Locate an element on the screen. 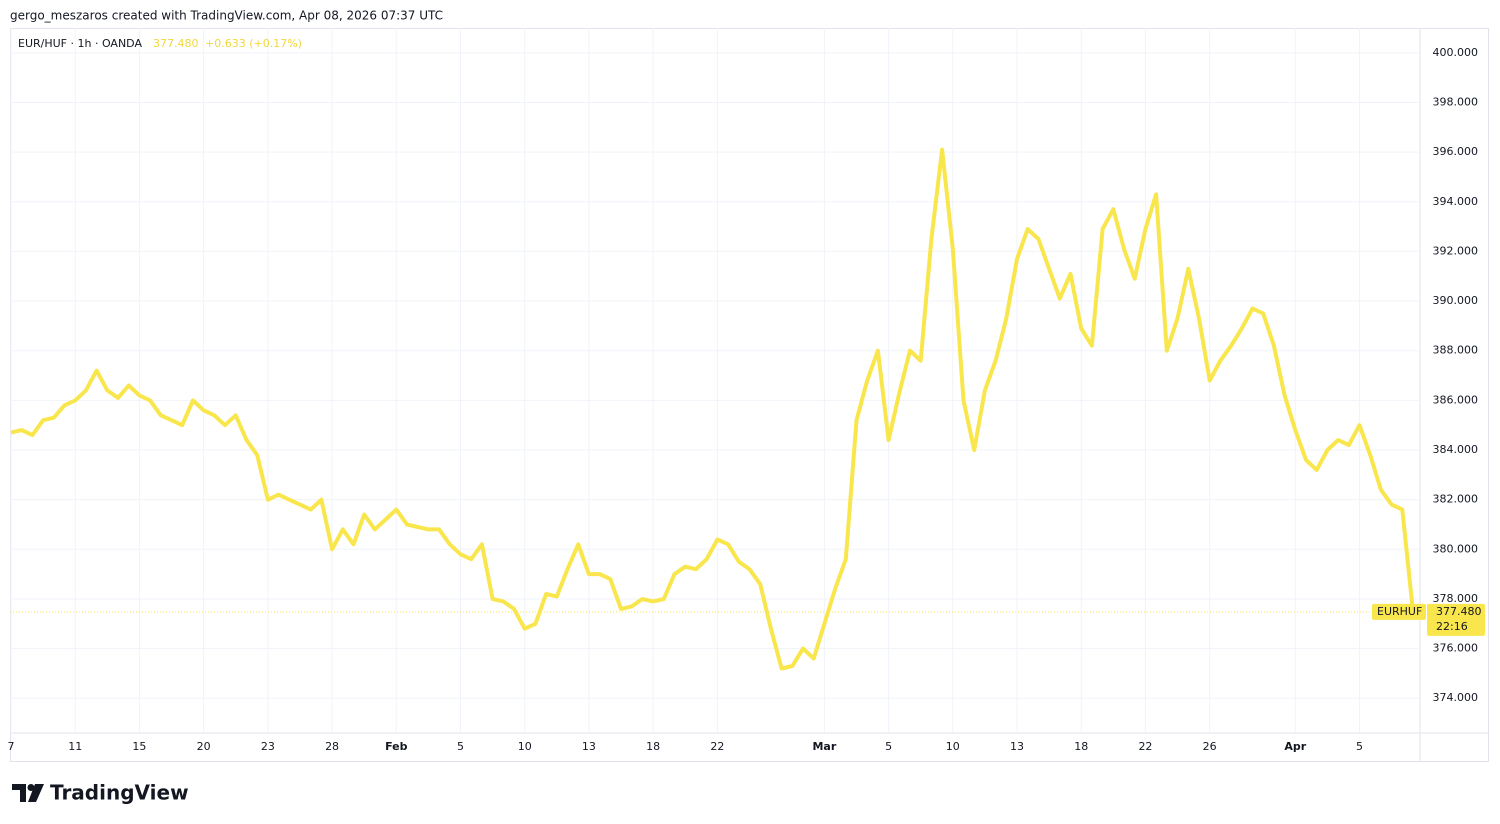  x-tick-label: Feb is located at coordinates (396, 746).